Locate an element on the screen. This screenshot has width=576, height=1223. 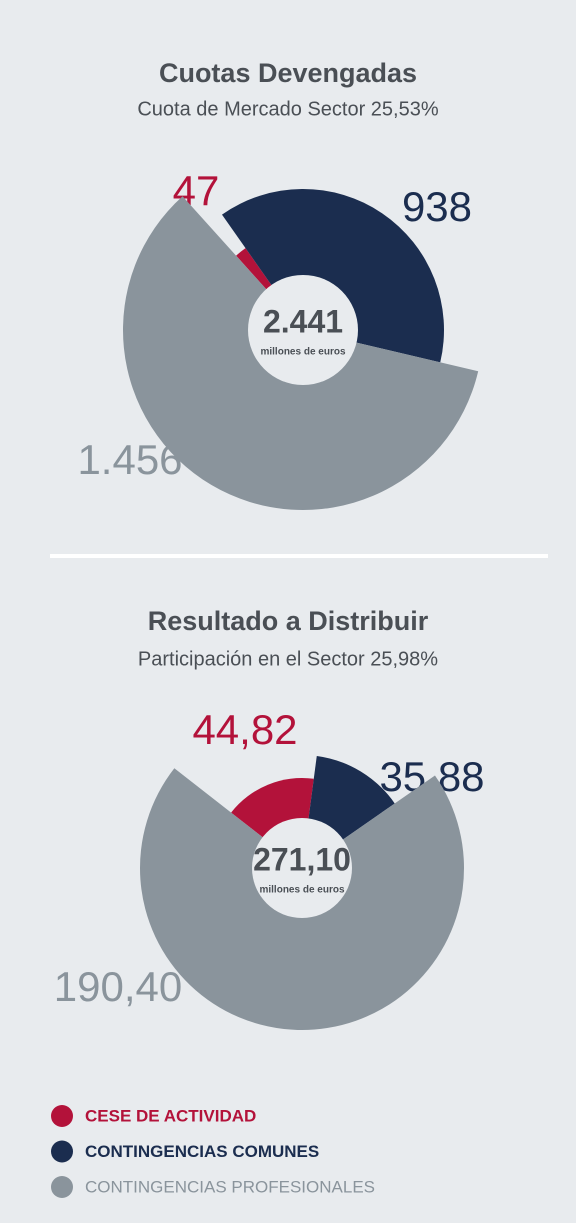
pie-slice is located at coordinates (332, 276).